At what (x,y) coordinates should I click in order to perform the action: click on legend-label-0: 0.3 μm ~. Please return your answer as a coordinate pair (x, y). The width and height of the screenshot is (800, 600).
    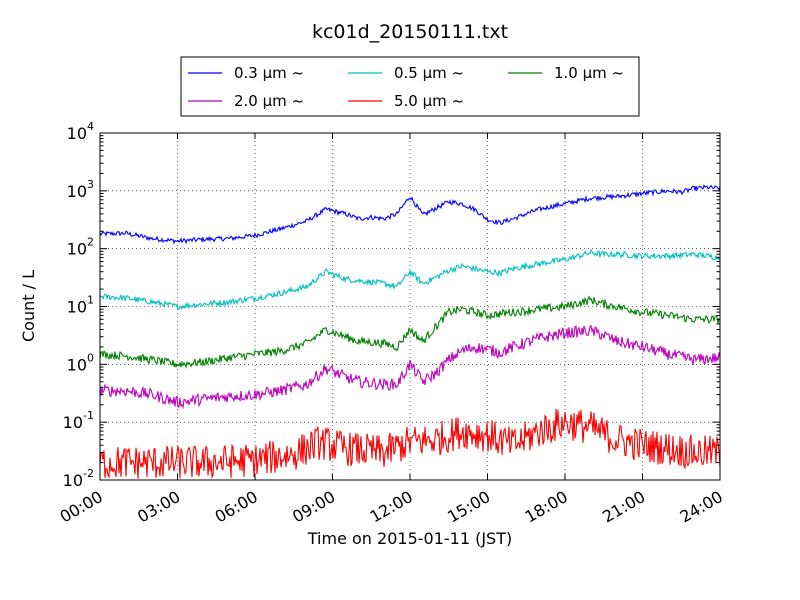
    Looking at the image, I should click on (269, 73).